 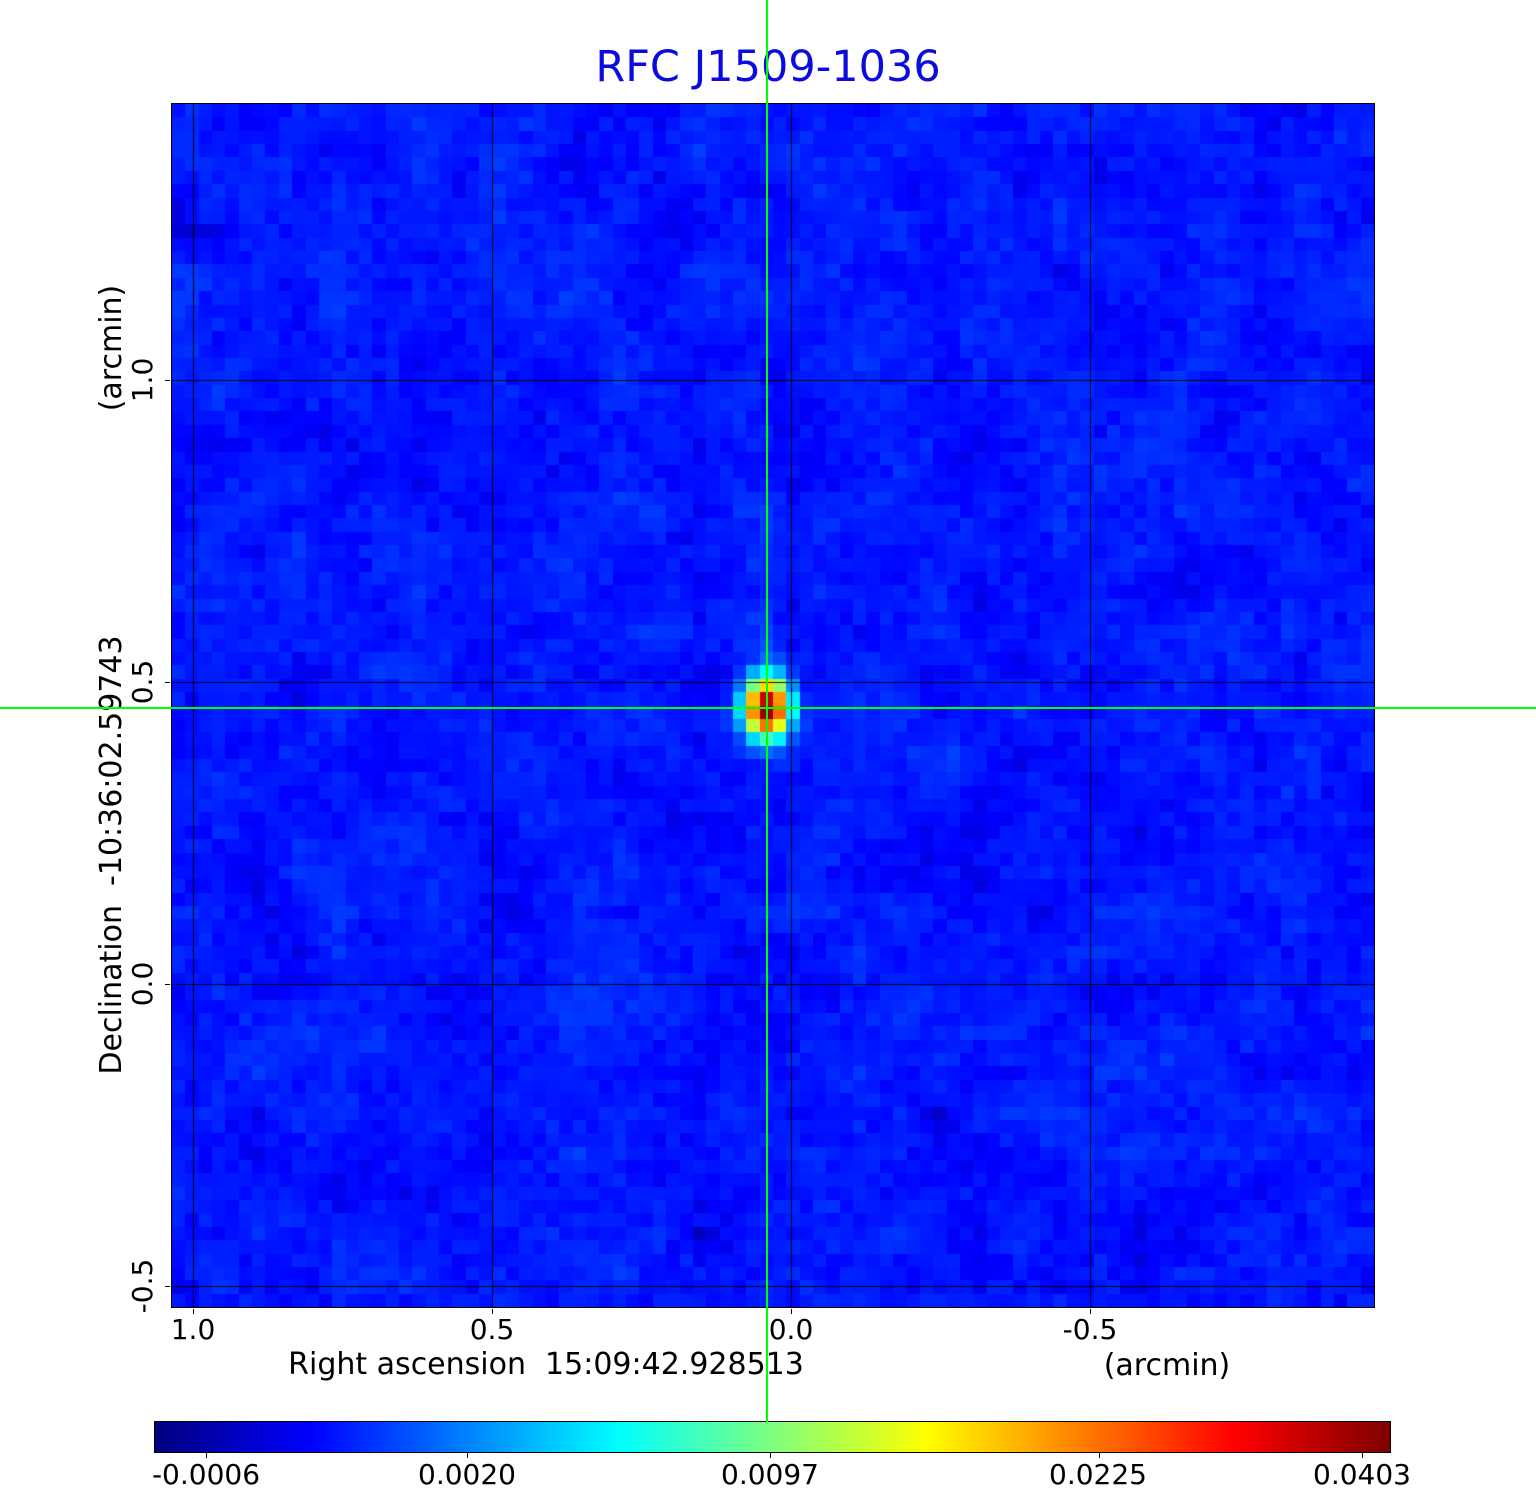 I want to click on colorbar-tick-label: 0.0225, so click(x=1098, y=1474).